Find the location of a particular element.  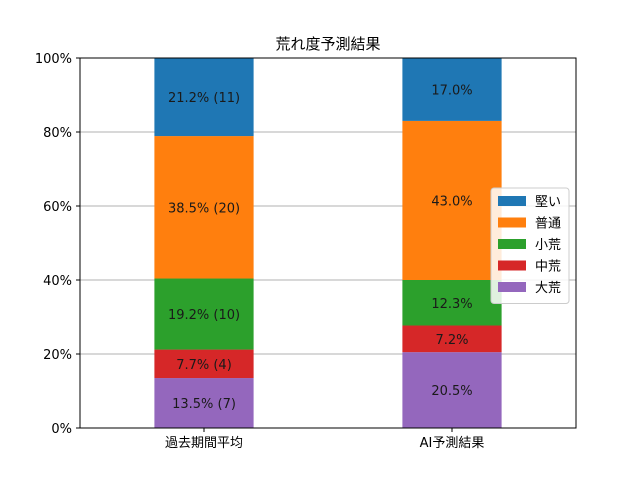

legend-label: 普通 is located at coordinates (548, 224).